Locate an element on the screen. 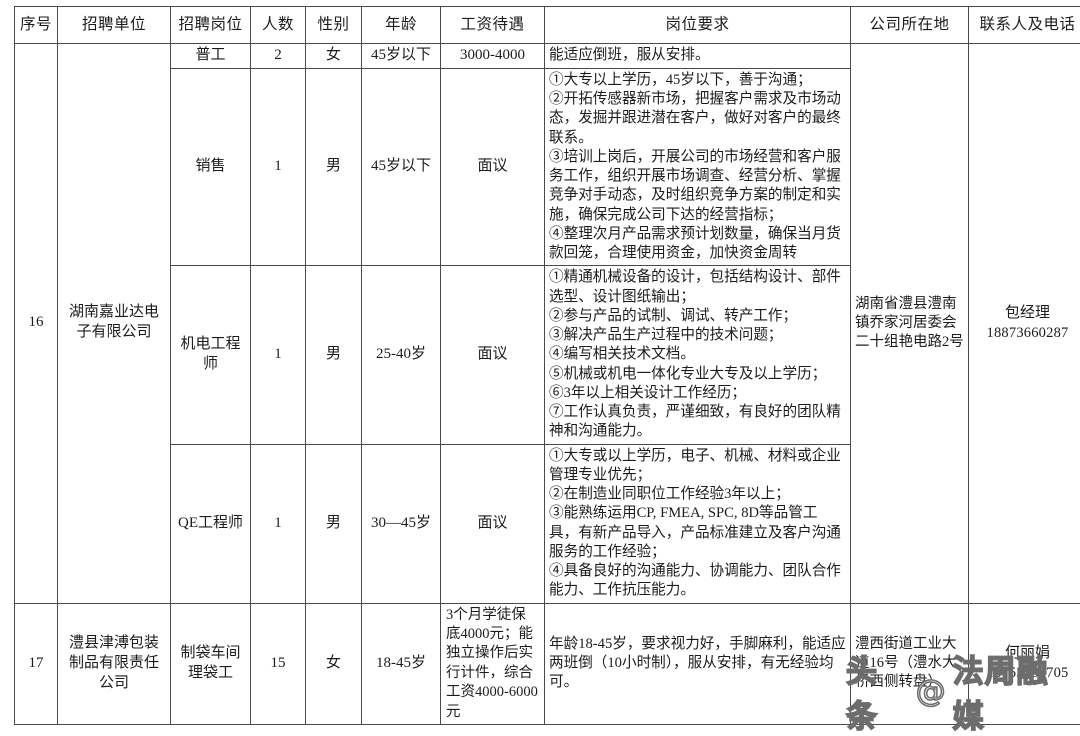  contact-person-name: 何丽娟 is located at coordinates (1026, 654).